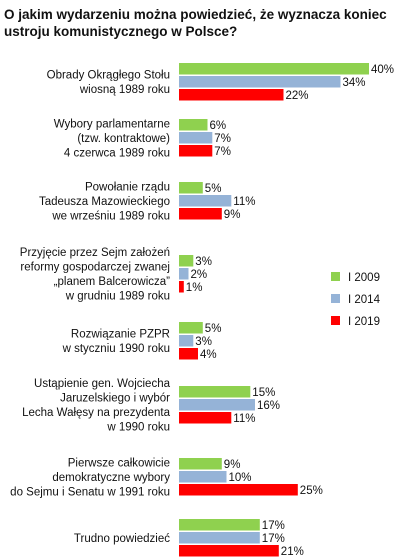 The height and width of the screenshot is (557, 400). I want to click on legend-label: I 2014, so click(364, 300).